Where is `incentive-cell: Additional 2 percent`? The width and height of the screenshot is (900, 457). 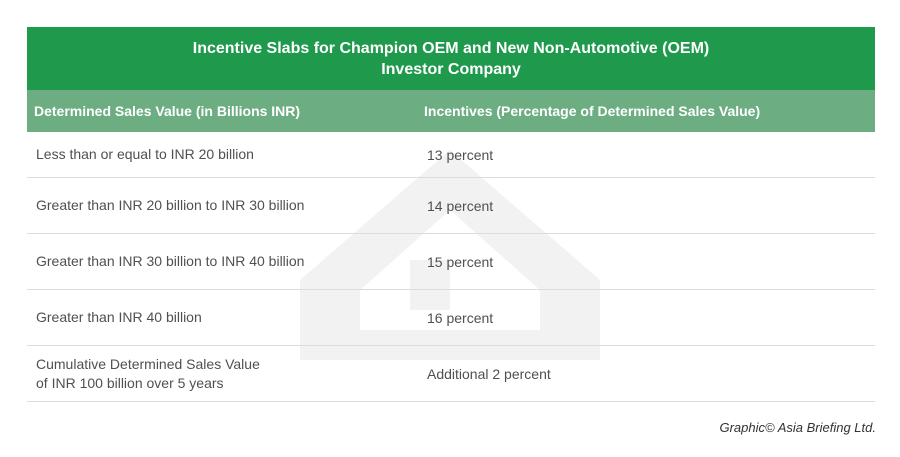 incentive-cell: Additional 2 percent is located at coordinates (489, 373).